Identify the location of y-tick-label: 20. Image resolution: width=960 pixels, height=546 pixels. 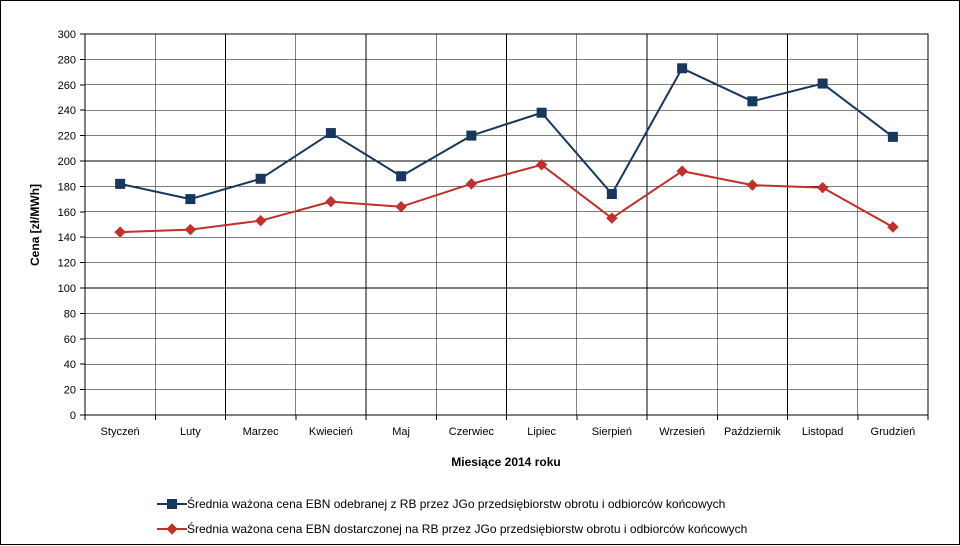
(70, 391).